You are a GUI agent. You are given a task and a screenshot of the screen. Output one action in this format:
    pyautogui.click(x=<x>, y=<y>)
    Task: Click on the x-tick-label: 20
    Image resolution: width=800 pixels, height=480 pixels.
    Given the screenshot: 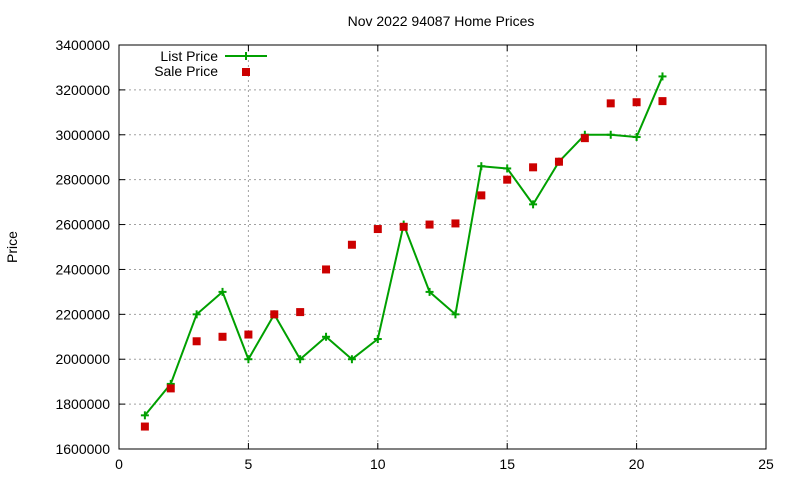 What is the action you would take?
    pyautogui.click(x=637, y=464)
    